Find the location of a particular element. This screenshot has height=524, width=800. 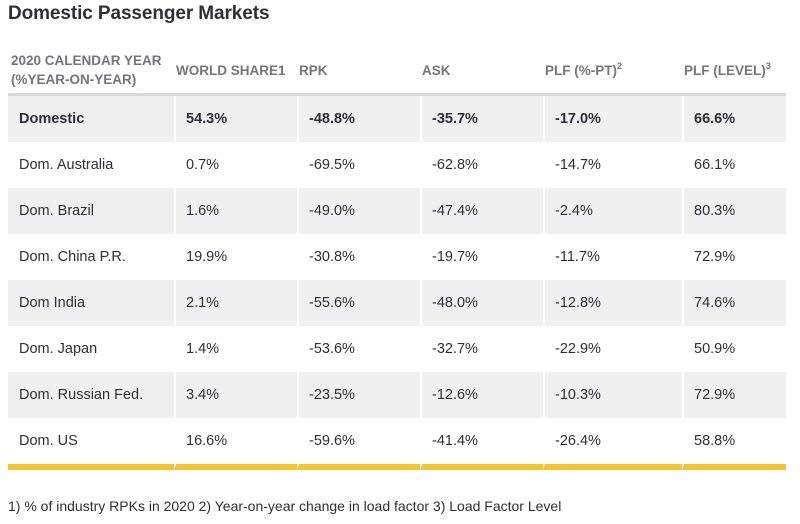

rpk-cell: -55.6% is located at coordinates (358, 303).